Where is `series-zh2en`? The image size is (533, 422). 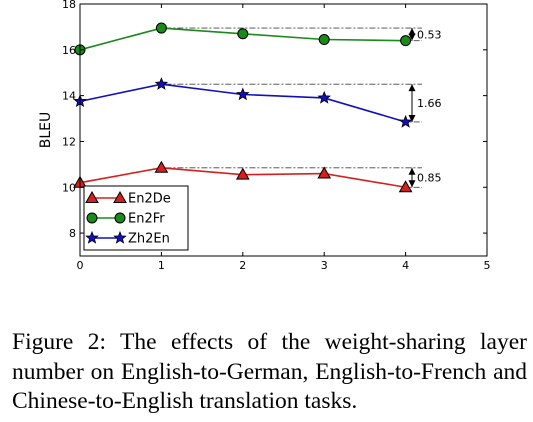 series-zh2en is located at coordinates (243, 102).